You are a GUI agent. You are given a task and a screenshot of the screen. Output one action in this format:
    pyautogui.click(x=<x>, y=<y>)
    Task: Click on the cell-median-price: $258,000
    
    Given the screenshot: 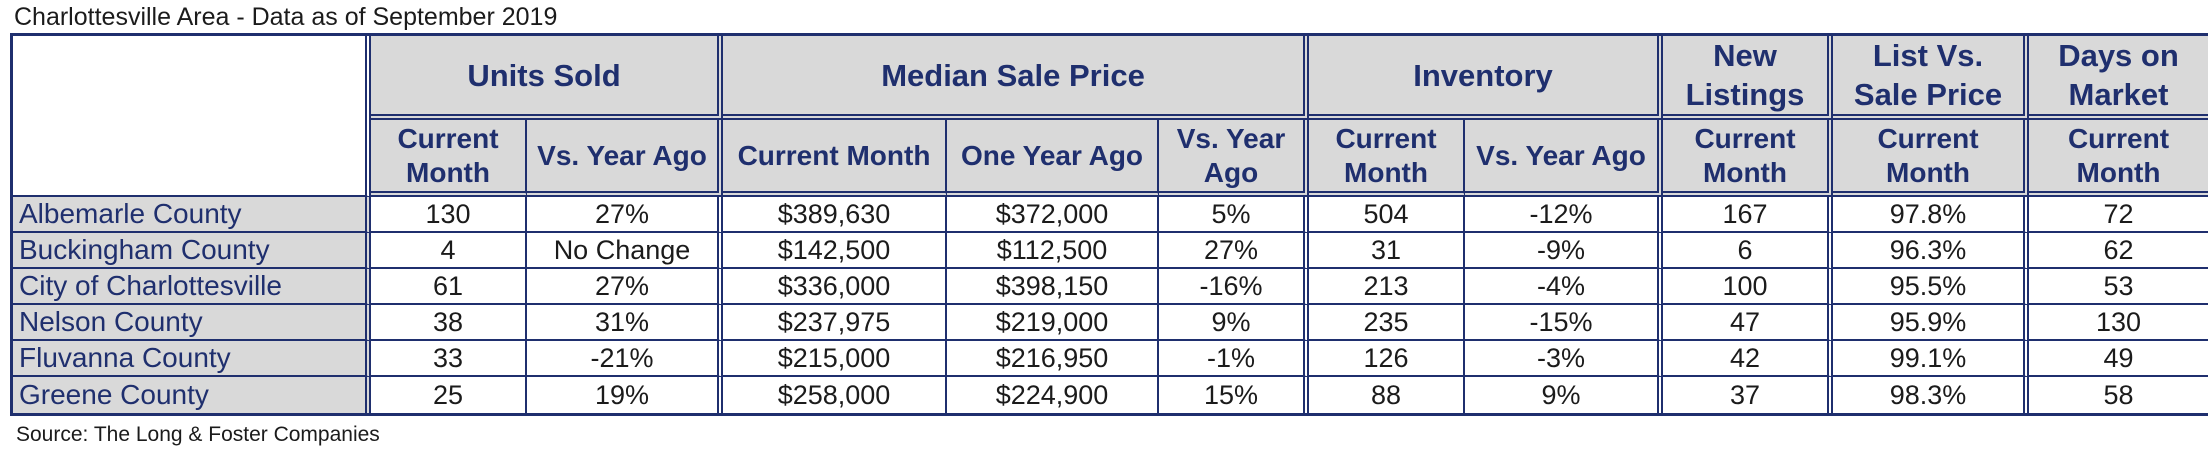 What is the action you would take?
    pyautogui.click(x=835, y=395)
    